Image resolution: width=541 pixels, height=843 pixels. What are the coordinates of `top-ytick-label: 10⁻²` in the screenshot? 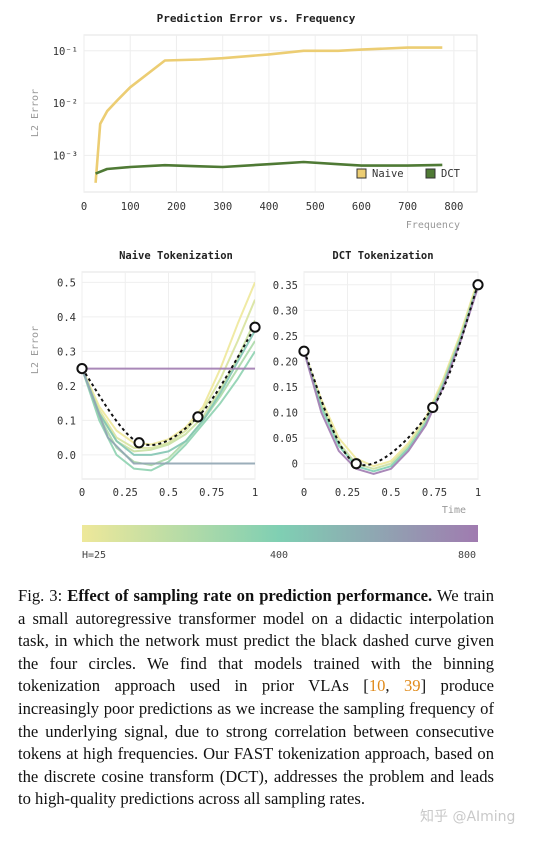 It's located at (65, 104).